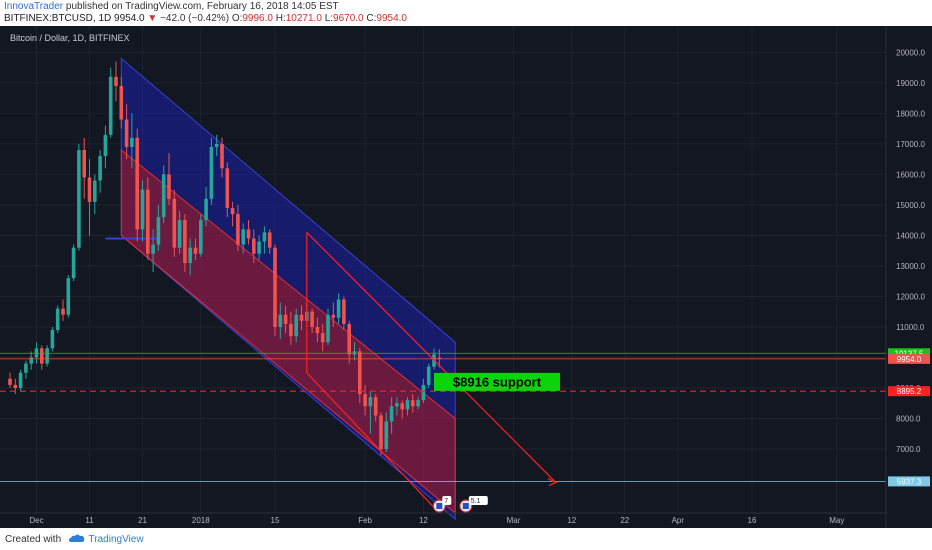 The height and width of the screenshot is (550, 932). Describe the element at coordinates (195, 18) in the screenshot. I see `price-change: −42.0 (−0.42%)` at that location.